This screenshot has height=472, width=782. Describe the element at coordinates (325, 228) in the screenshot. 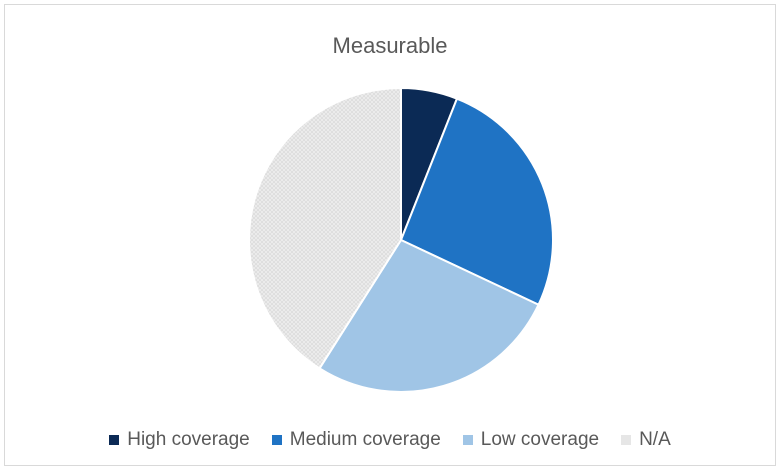

I see `pie-slice-na` at that location.